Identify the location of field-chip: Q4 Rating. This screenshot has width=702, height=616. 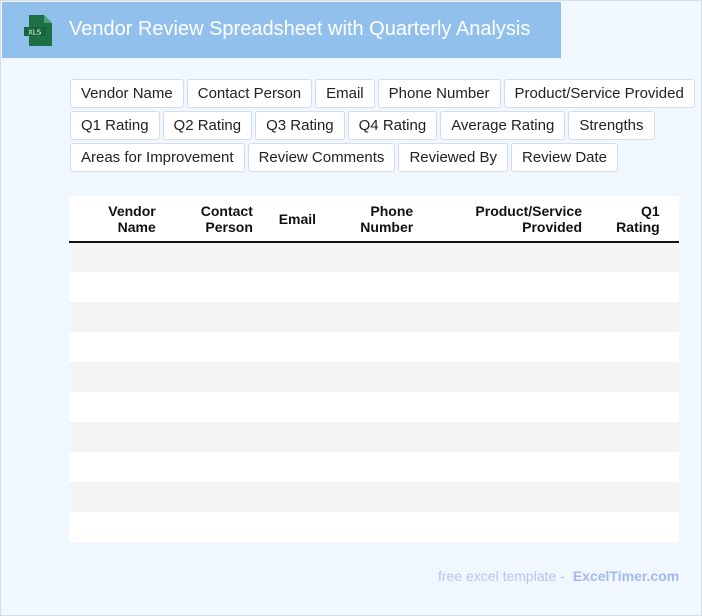
(392, 125).